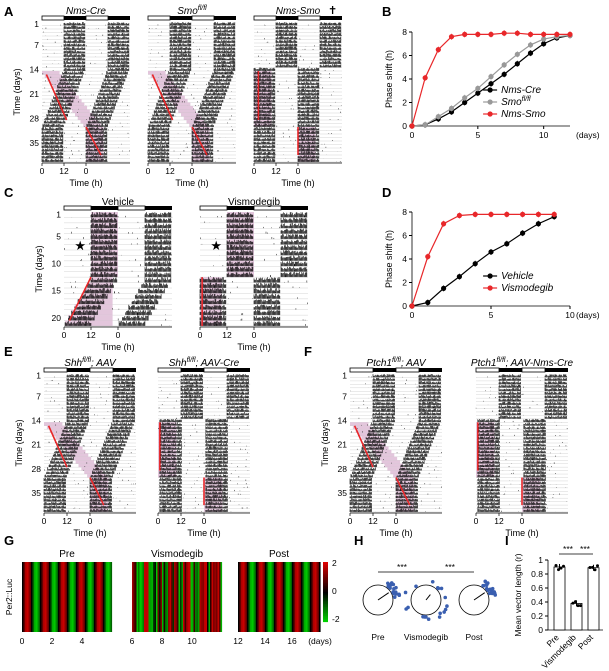 This screenshot has width=609, height=671. I want to click on panel-label-A: A, so click(9, 11).